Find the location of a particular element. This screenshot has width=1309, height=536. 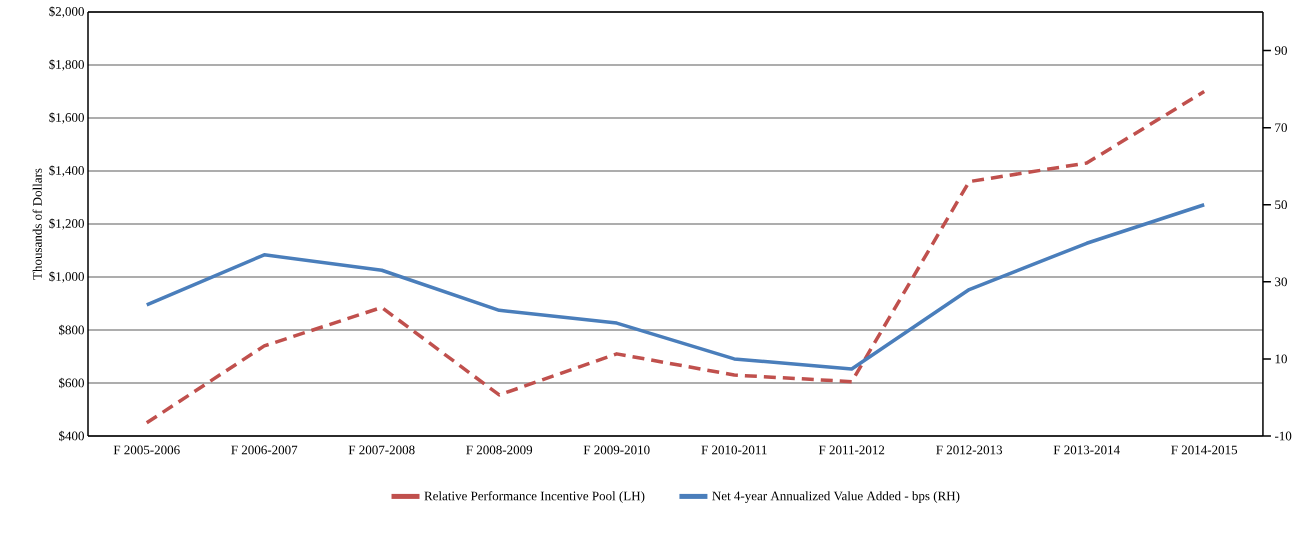

y2-tick-label: -10 is located at coordinates (1283, 436).